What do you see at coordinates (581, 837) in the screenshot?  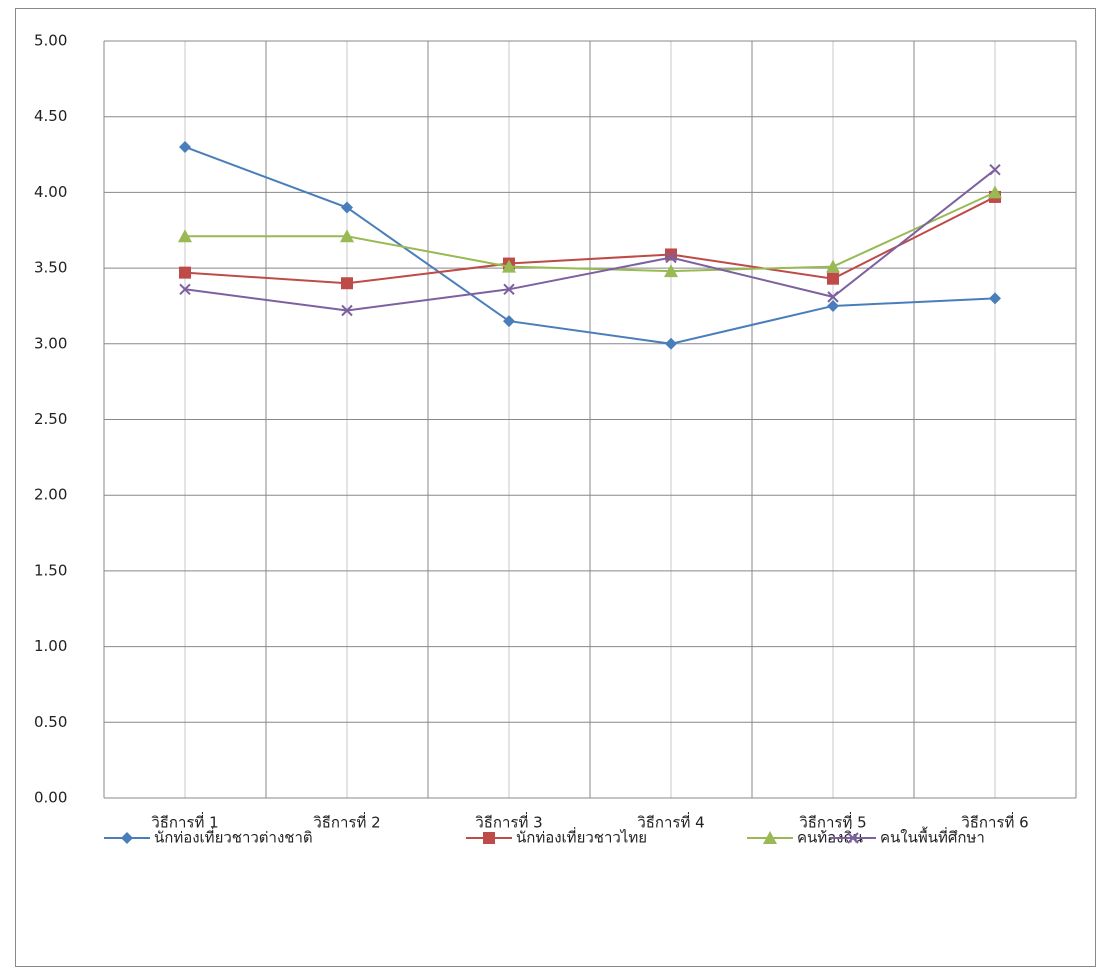 I see `legend-label: นักท่องเที่ยวชาวไทย` at bounding box center [581, 837].